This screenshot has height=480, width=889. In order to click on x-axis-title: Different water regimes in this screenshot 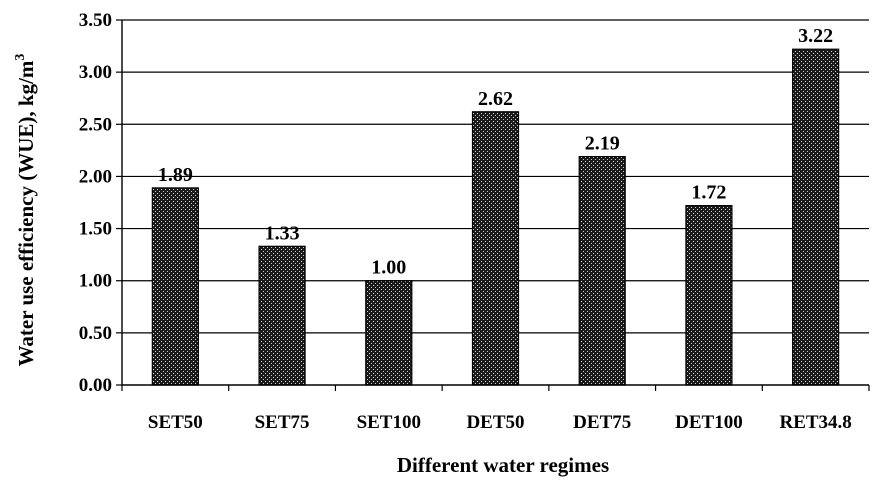, I will do `click(503, 465)`.